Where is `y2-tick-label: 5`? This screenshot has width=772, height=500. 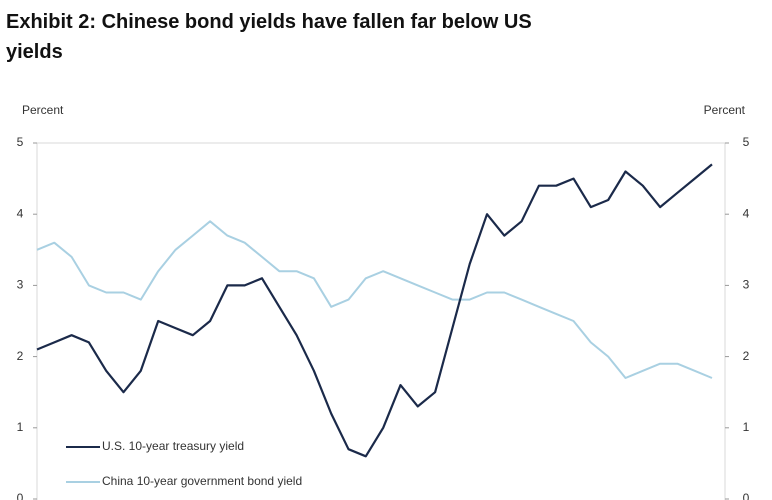
y2-tick-label: 5 is located at coordinates (746, 142).